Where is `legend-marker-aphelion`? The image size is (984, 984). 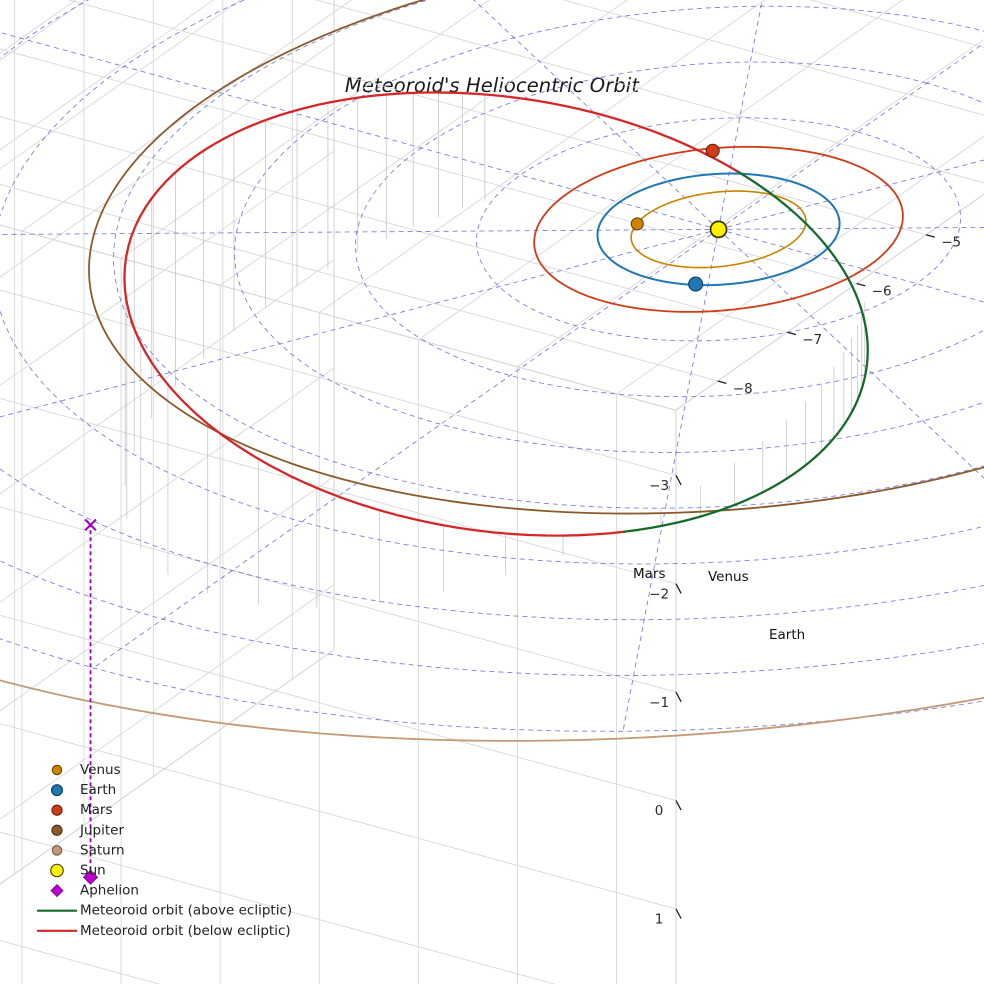 legend-marker-aphelion is located at coordinates (57, 891).